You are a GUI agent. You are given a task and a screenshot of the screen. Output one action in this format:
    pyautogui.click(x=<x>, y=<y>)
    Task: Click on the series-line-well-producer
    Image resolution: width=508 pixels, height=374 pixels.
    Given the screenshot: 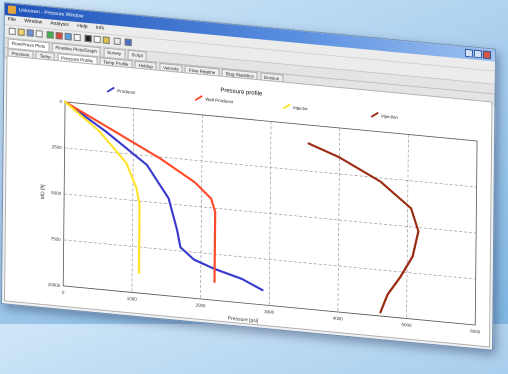 What is the action you would take?
    pyautogui.click(x=140, y=191)
    